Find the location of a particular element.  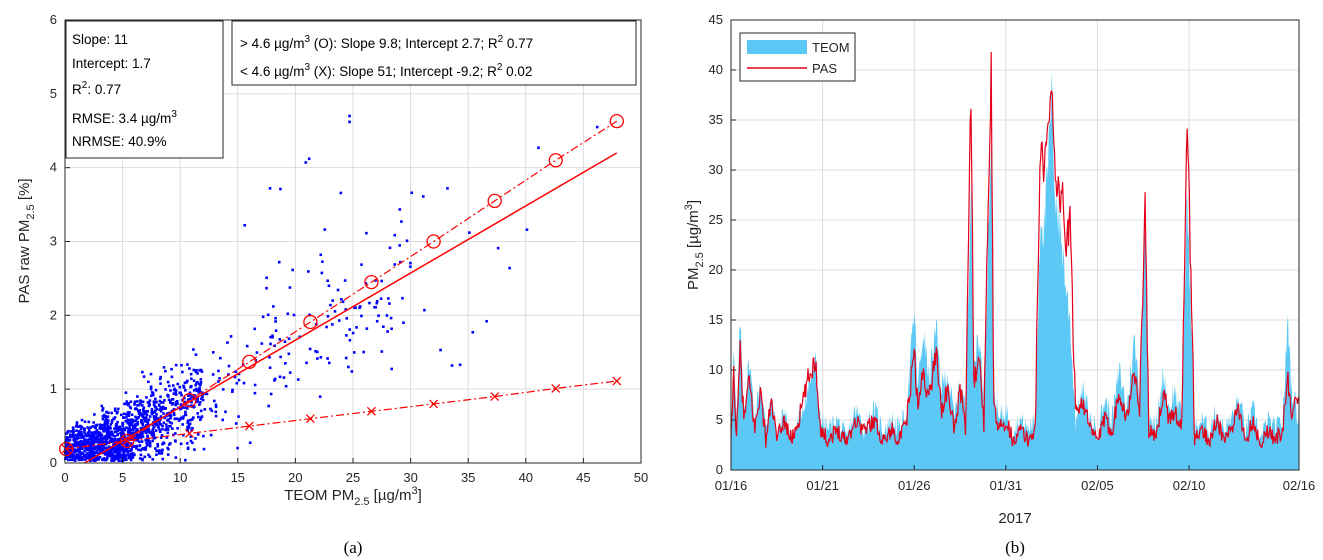

low-fit-marker is located at coordinates (495, 397).